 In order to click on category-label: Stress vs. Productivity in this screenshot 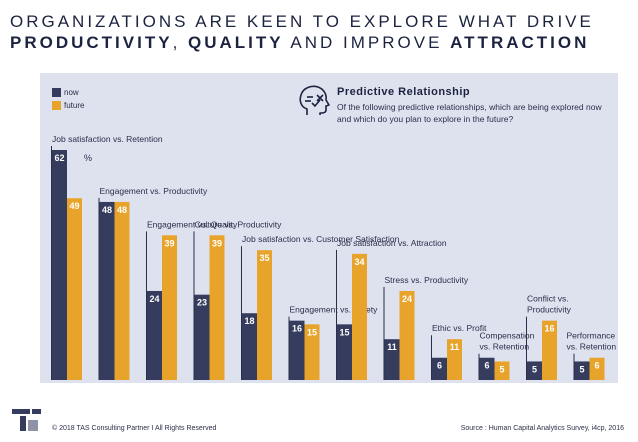, I will do `click(427, 280)`.